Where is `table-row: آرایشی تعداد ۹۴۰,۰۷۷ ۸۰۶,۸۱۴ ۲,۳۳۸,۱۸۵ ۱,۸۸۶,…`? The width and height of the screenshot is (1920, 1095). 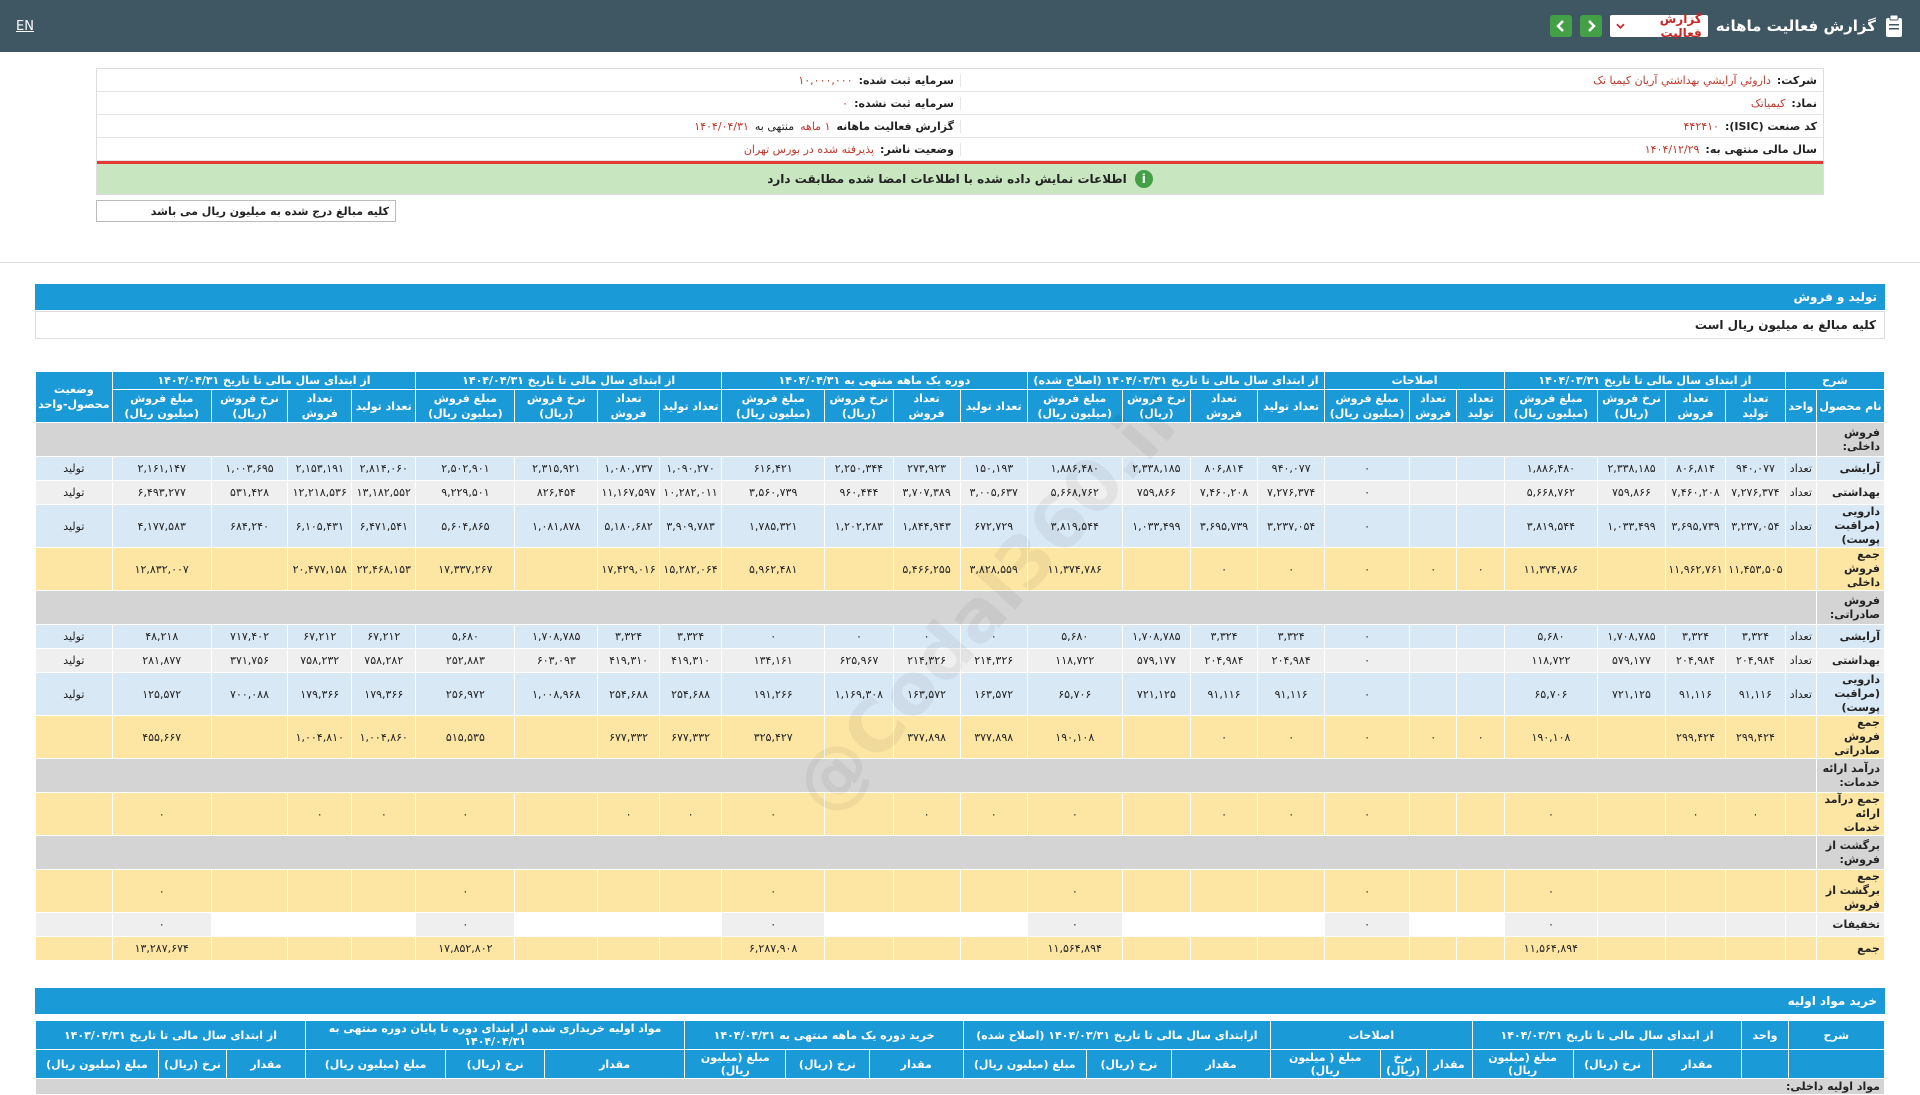
table-row: آرایشی تعداد ۹۴۰,۰۷۷ ۸۰۶,۸۱۴ ۲,۳۳۸,۱۸۵ ۱,۸۸۶,… is located at coordinates (960, 468).